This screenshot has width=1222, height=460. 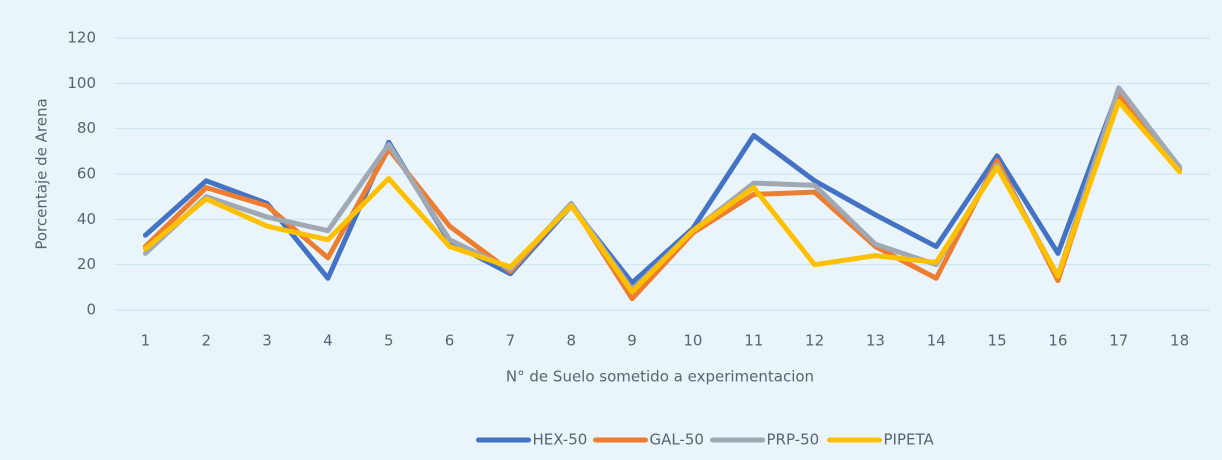 What do you see at coordinates (91, 310) in the screenshot?
I see `y-tick-label: 0` at bounding box center [91, 310].